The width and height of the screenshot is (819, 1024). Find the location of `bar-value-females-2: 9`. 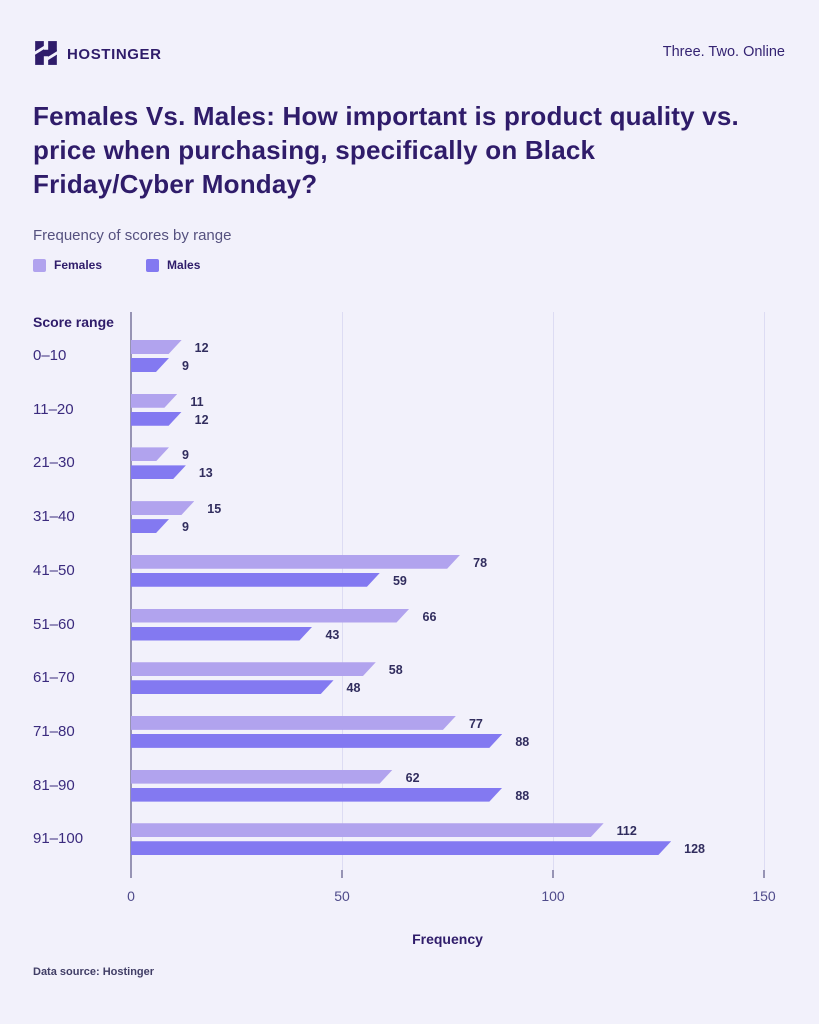

bar-value-females-2: 9 is located at coordinates (185, 455).